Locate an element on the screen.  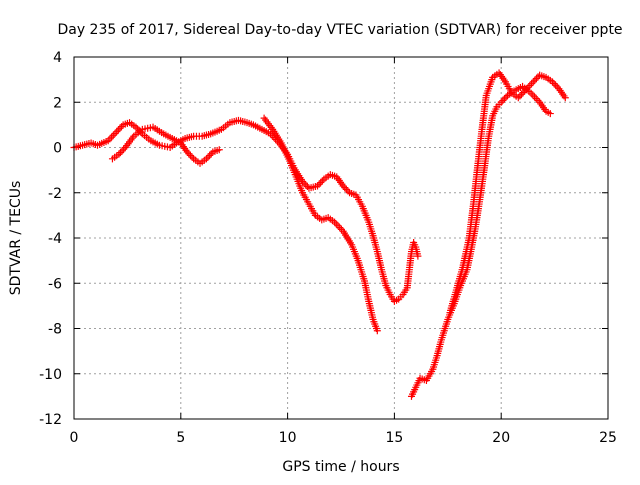
y-tick-label: -6 is located at coordinates (55, 284).